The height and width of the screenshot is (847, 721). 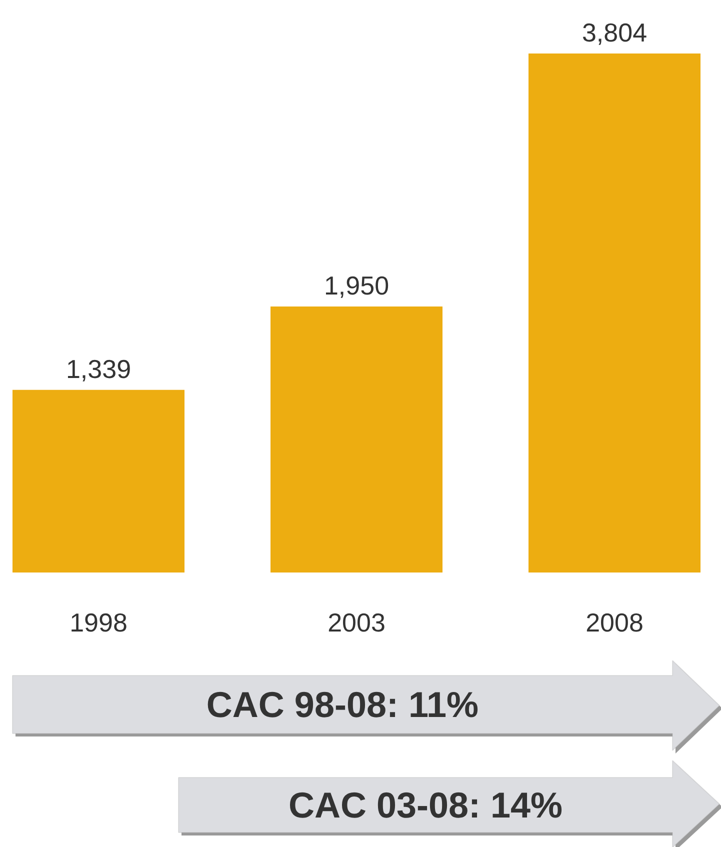 What do you see at coordinates (357, 285) in the screenshot?
I see `data-label: 1,950` at bounding box center [357, 285].